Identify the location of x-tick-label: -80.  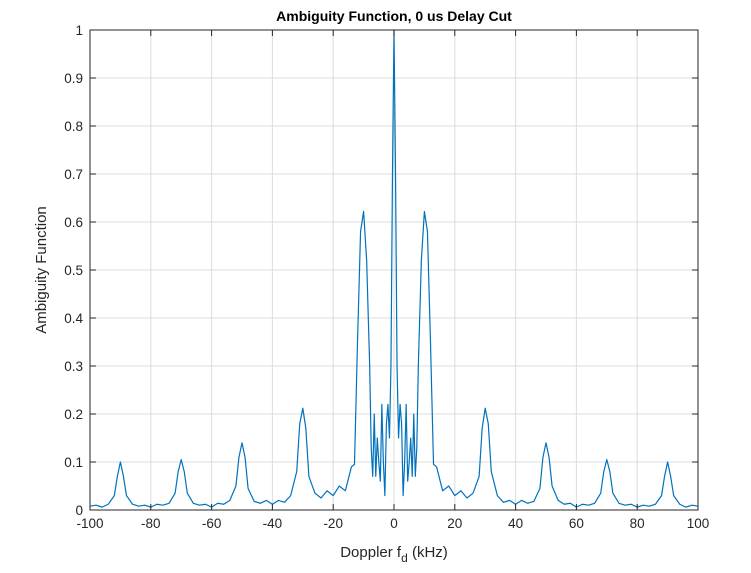
(151, 523).